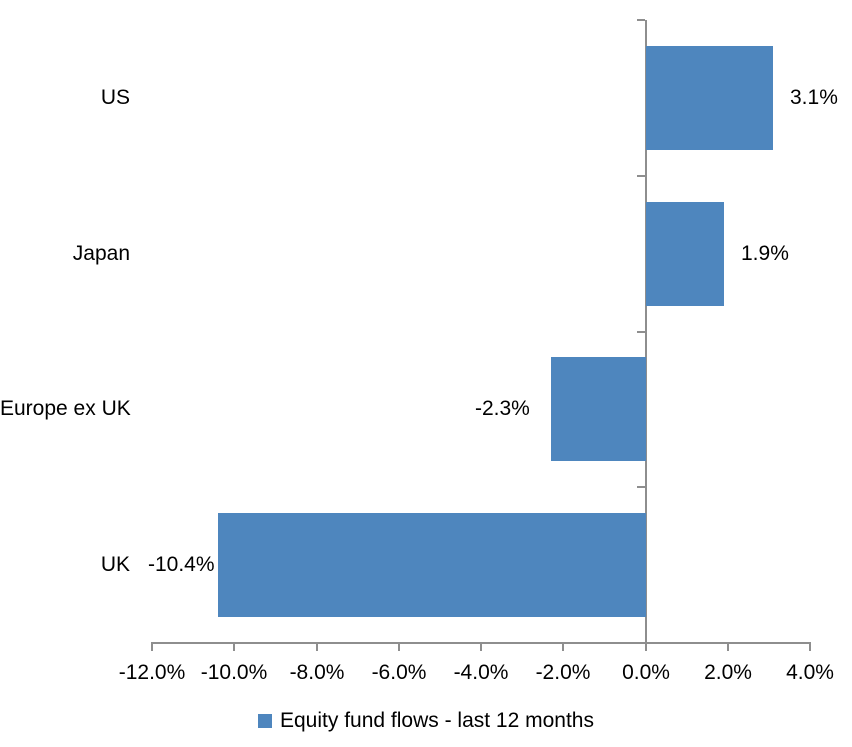 The image size is (852, 747). What do you see at coordinates (502, 408) in the screenshot?
I see `data-label-europe-ex-uk: -2.3%` at bounding box center [502, 408].